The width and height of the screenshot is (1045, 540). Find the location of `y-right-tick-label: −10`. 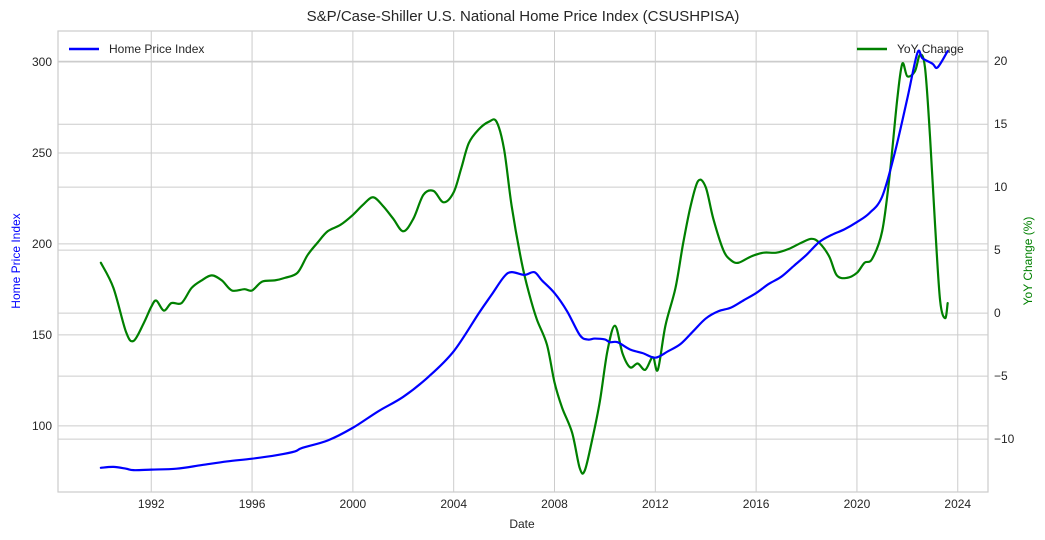

y-right-tick-label: −10 is located at coordinates (1004, 439).